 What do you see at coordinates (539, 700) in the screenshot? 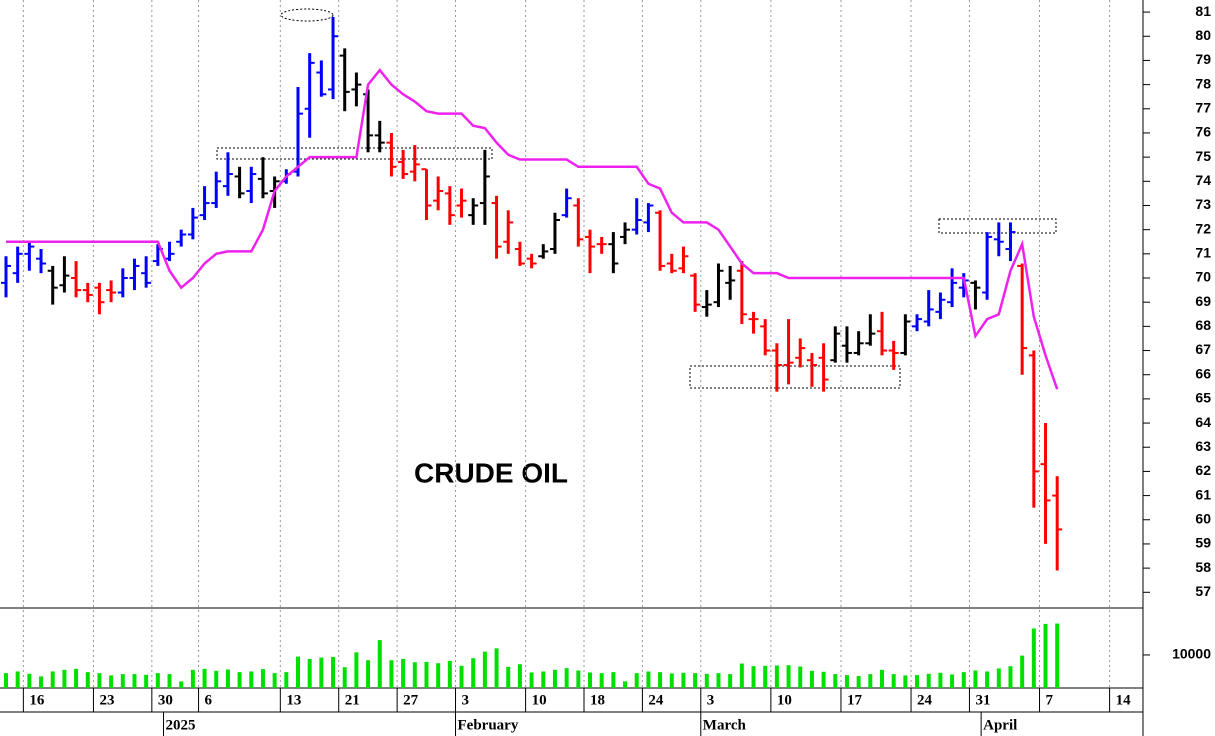
I see `x-tick-label: 10` at bounding box center [539, 700].